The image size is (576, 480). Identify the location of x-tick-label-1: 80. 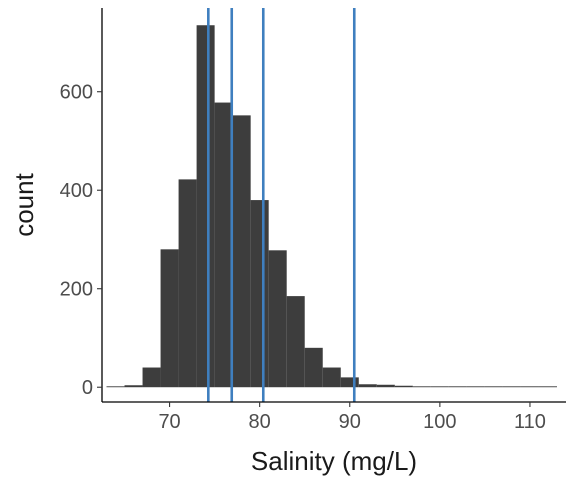
(260, 422).